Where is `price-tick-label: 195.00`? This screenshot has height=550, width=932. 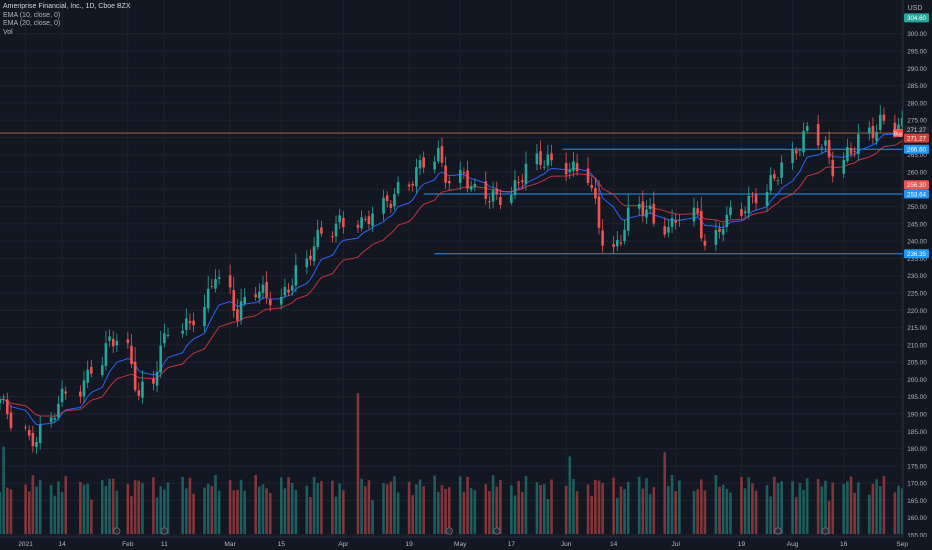
price-tick-label: 195.00 is located at coordinates (917, 397).